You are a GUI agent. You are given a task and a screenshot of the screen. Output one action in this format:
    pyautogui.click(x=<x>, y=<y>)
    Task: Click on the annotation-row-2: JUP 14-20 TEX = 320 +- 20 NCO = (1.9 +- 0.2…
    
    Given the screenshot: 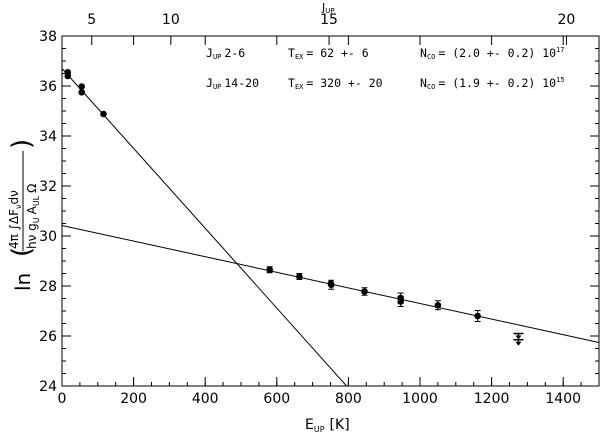 What is the action you would take?
    pyautogui.click(x=385, y=83)
    